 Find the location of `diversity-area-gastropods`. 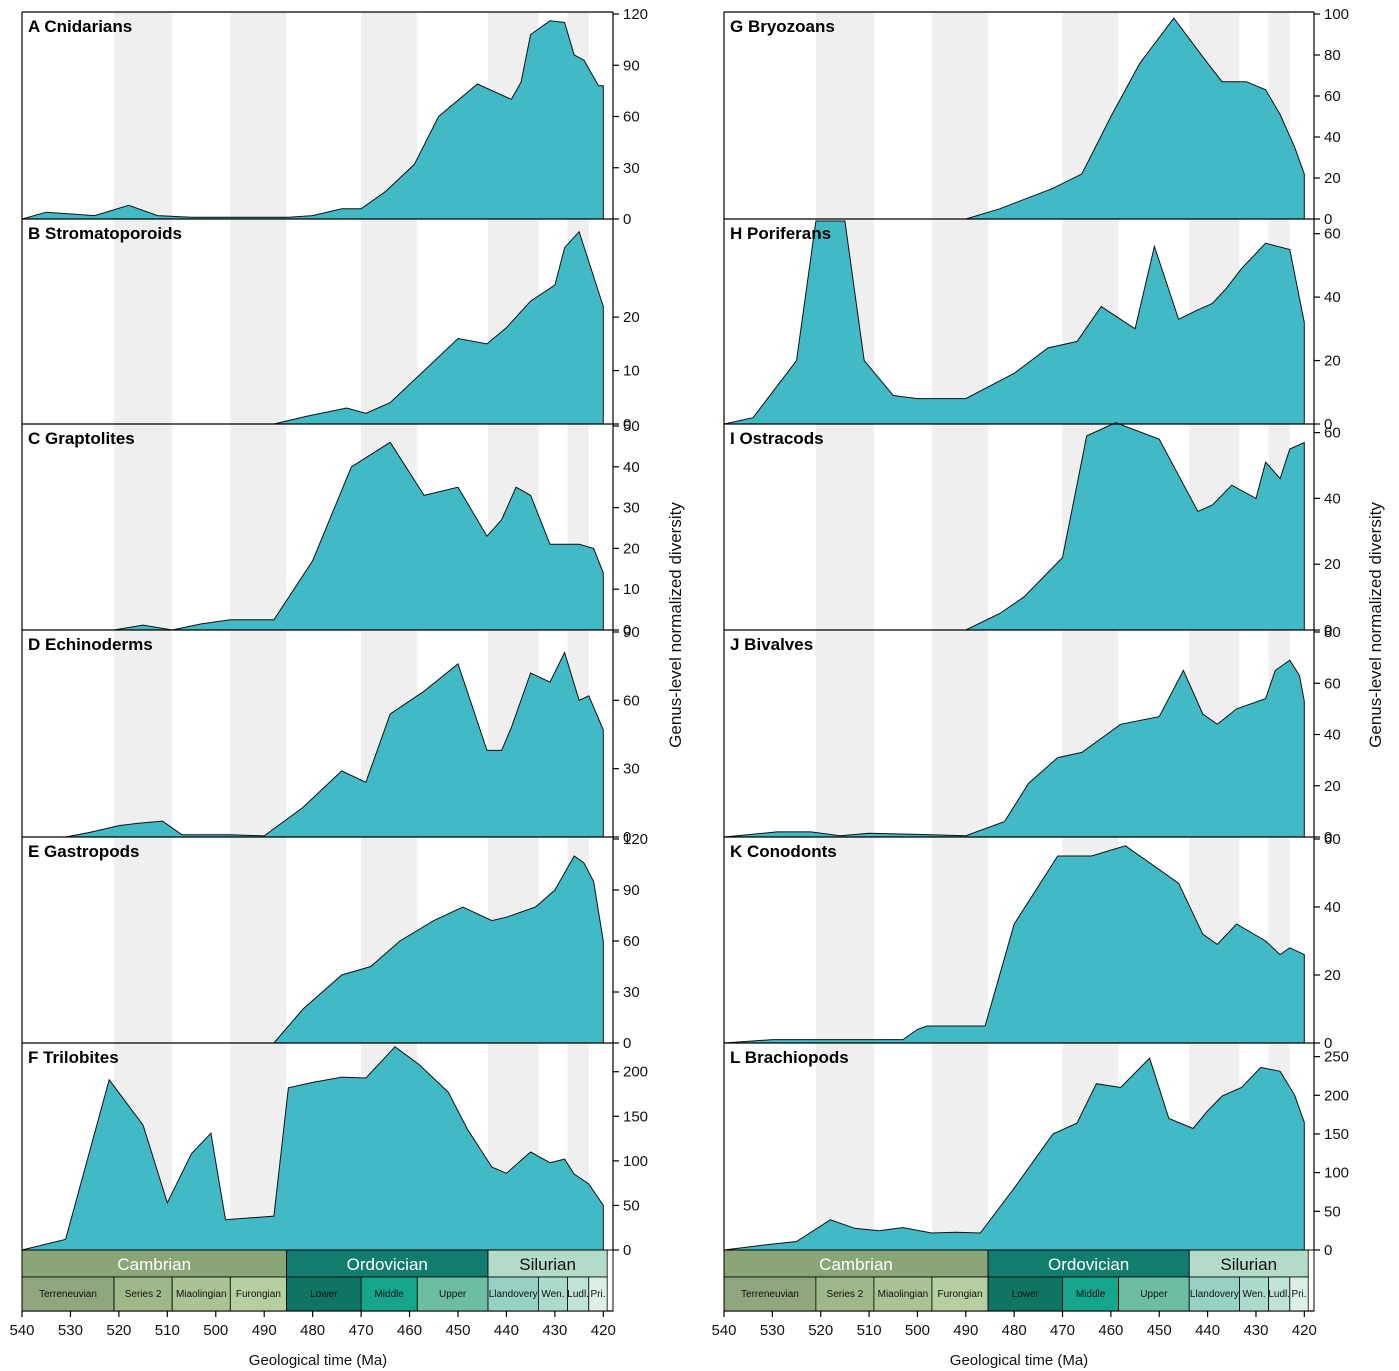

diversity-area-gastropods is located at coordinates (438, 949).